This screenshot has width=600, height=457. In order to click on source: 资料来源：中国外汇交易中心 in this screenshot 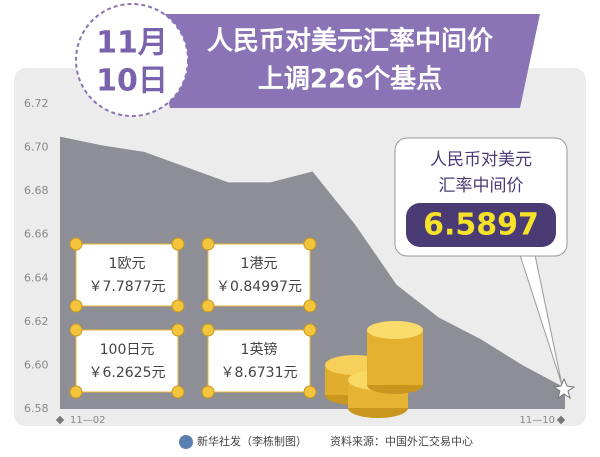, I will do `click(401, 441)`.